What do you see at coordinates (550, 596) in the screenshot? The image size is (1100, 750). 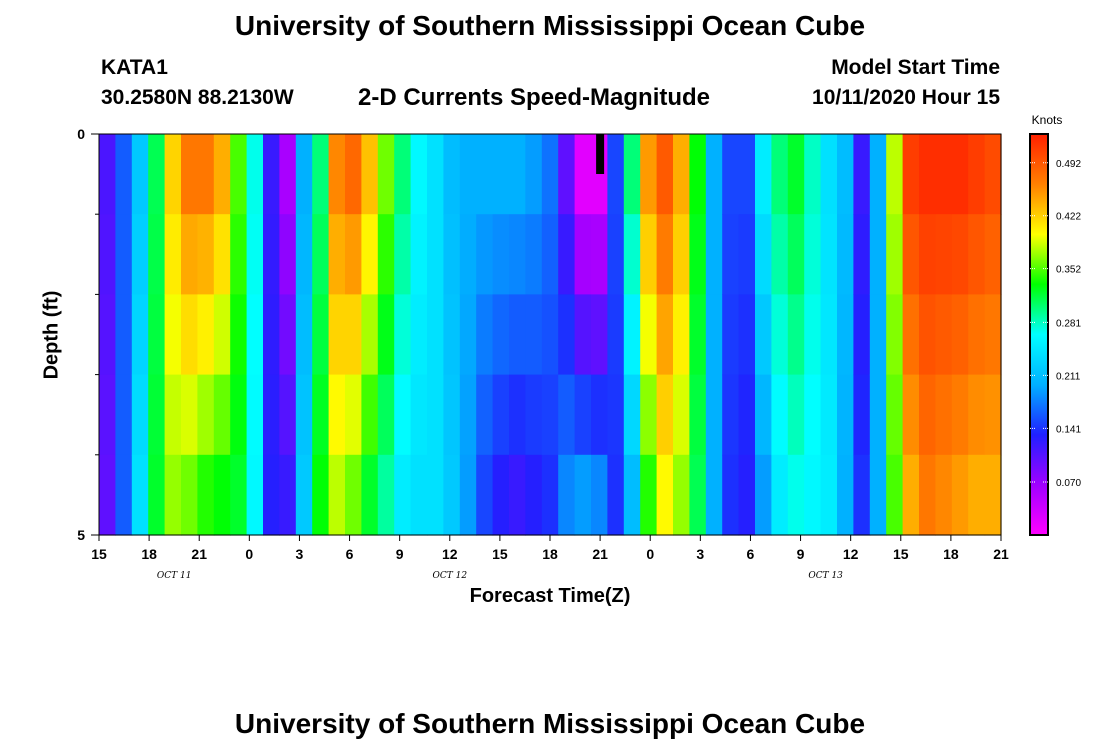 I see `x-axis-label: Forecast Time(Z)` at bounding box center [550, 596].